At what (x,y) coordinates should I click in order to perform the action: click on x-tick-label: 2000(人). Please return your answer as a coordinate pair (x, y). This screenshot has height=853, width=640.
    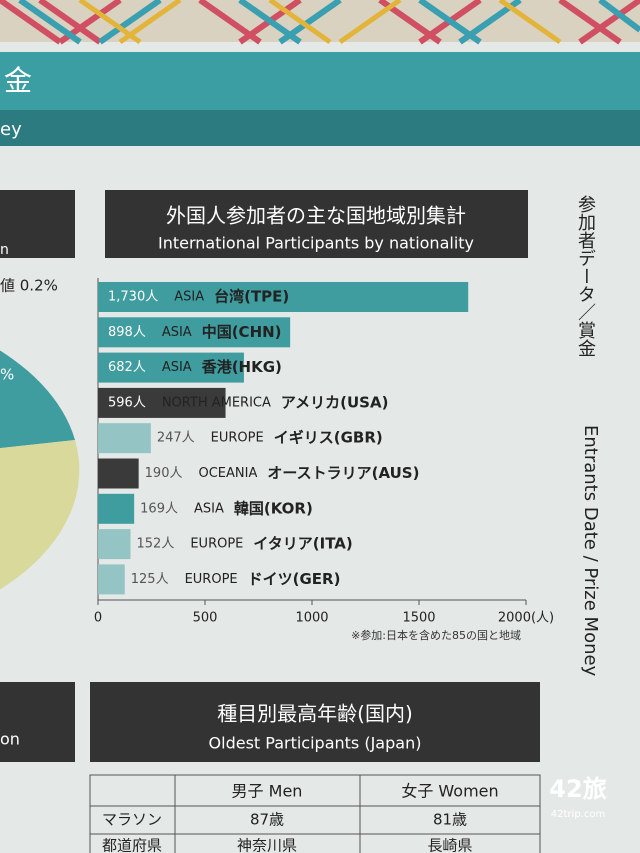
    Looking at the image, I should click on (526, 618).